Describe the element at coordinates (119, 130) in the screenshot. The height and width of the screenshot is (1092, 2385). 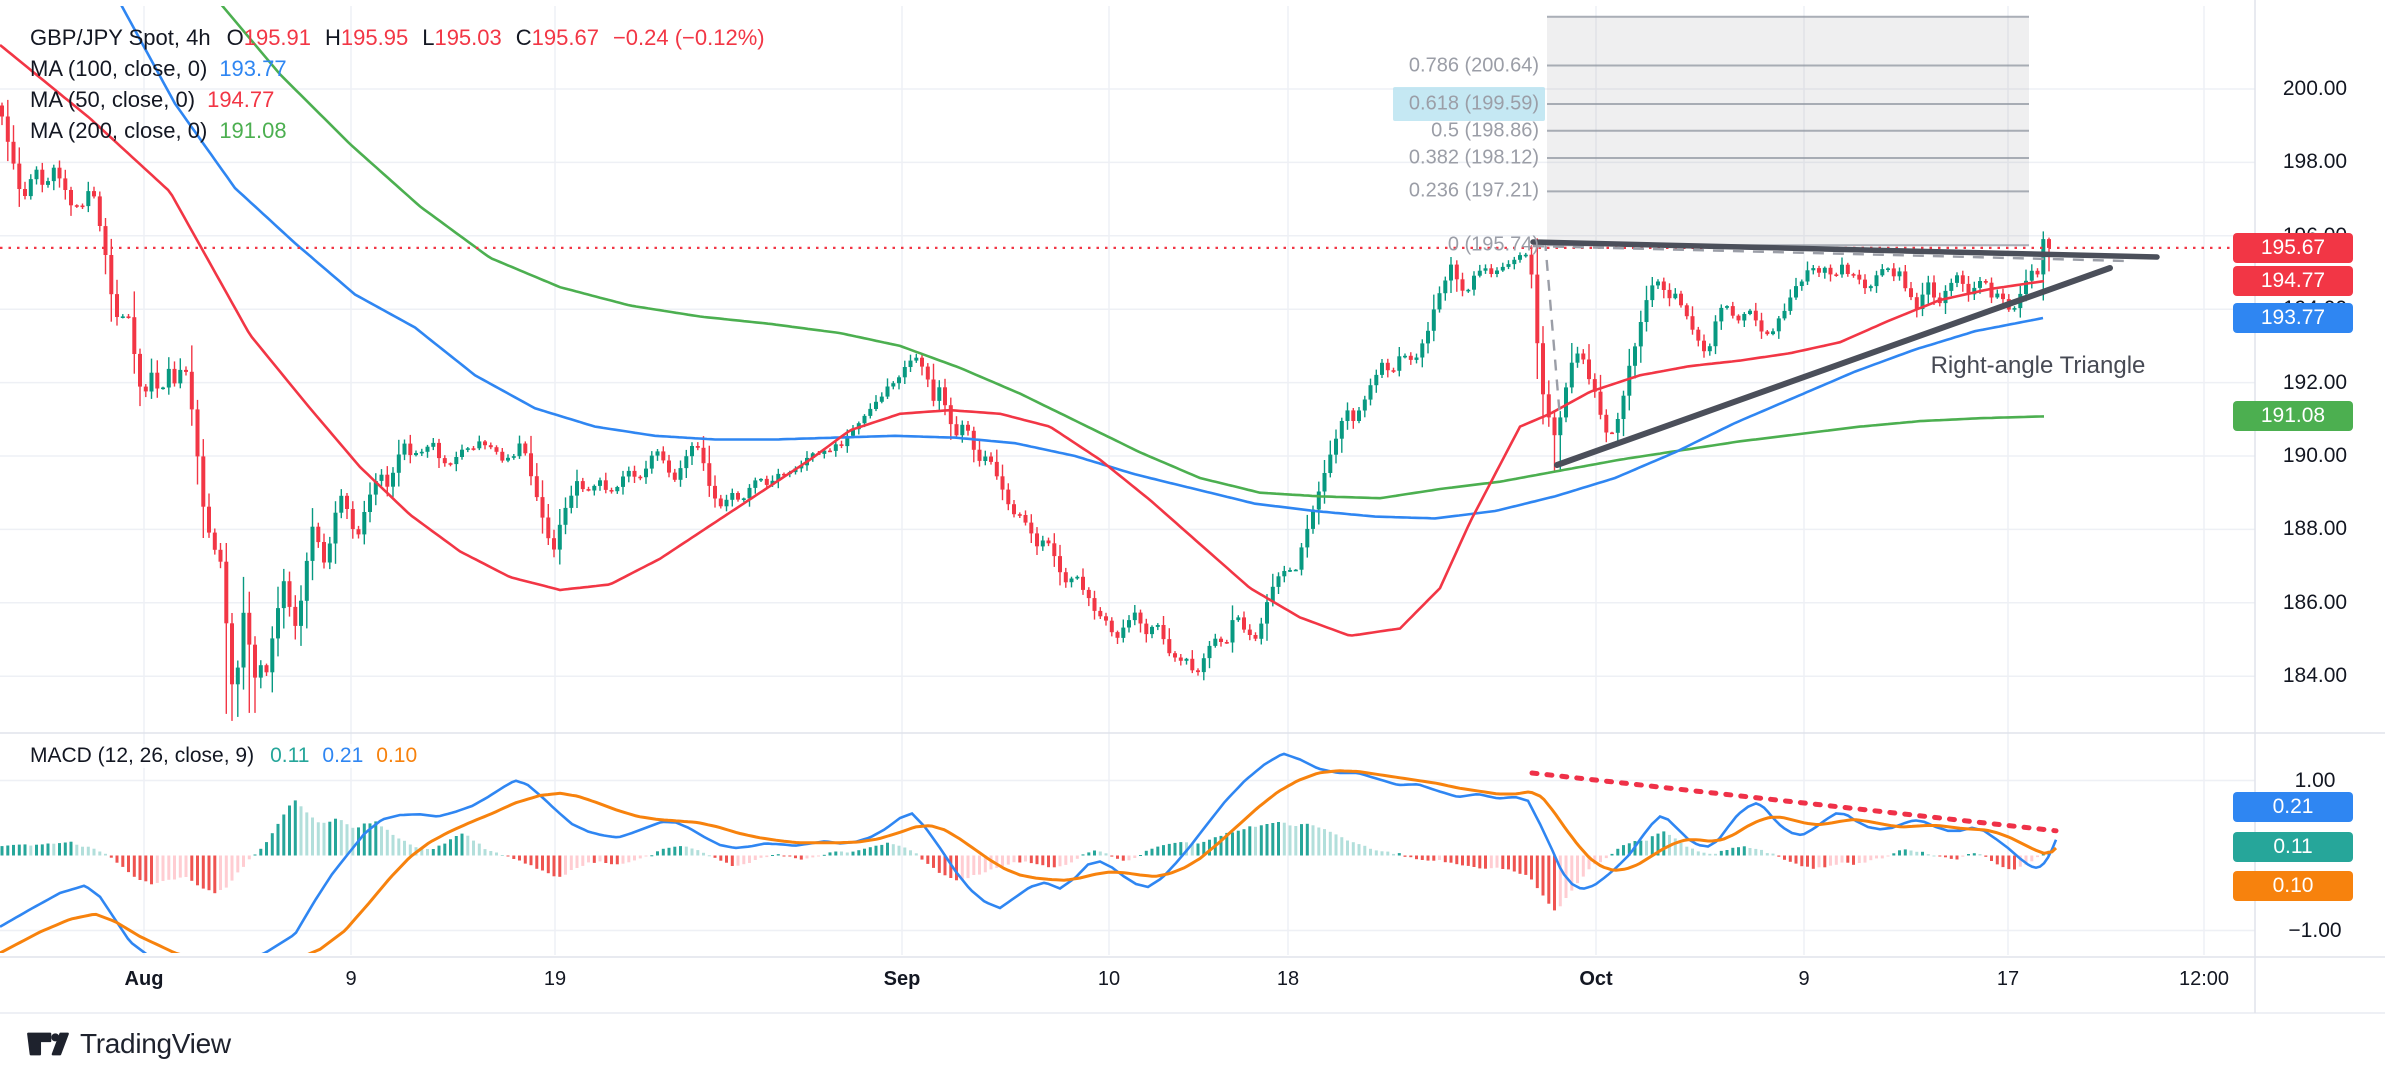
I see `ma200-label: MA (200, close, 0)` at that location.